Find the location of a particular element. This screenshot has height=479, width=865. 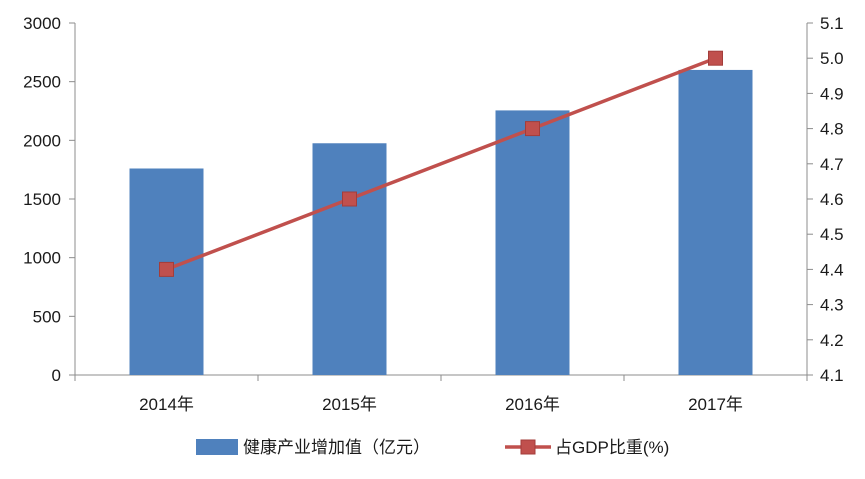

y-right-tick-label: 4.1 is located at coordinates (832, 375).